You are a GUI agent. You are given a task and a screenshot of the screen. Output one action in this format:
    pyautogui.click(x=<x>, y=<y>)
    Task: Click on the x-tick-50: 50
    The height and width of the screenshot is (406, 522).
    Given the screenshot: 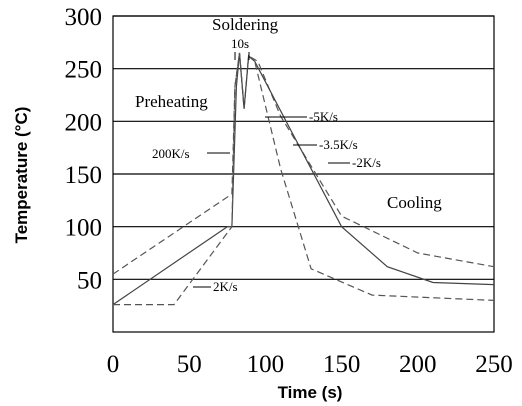 What is the action you would take?
    pyautogui.click(x=189, y=364)
    